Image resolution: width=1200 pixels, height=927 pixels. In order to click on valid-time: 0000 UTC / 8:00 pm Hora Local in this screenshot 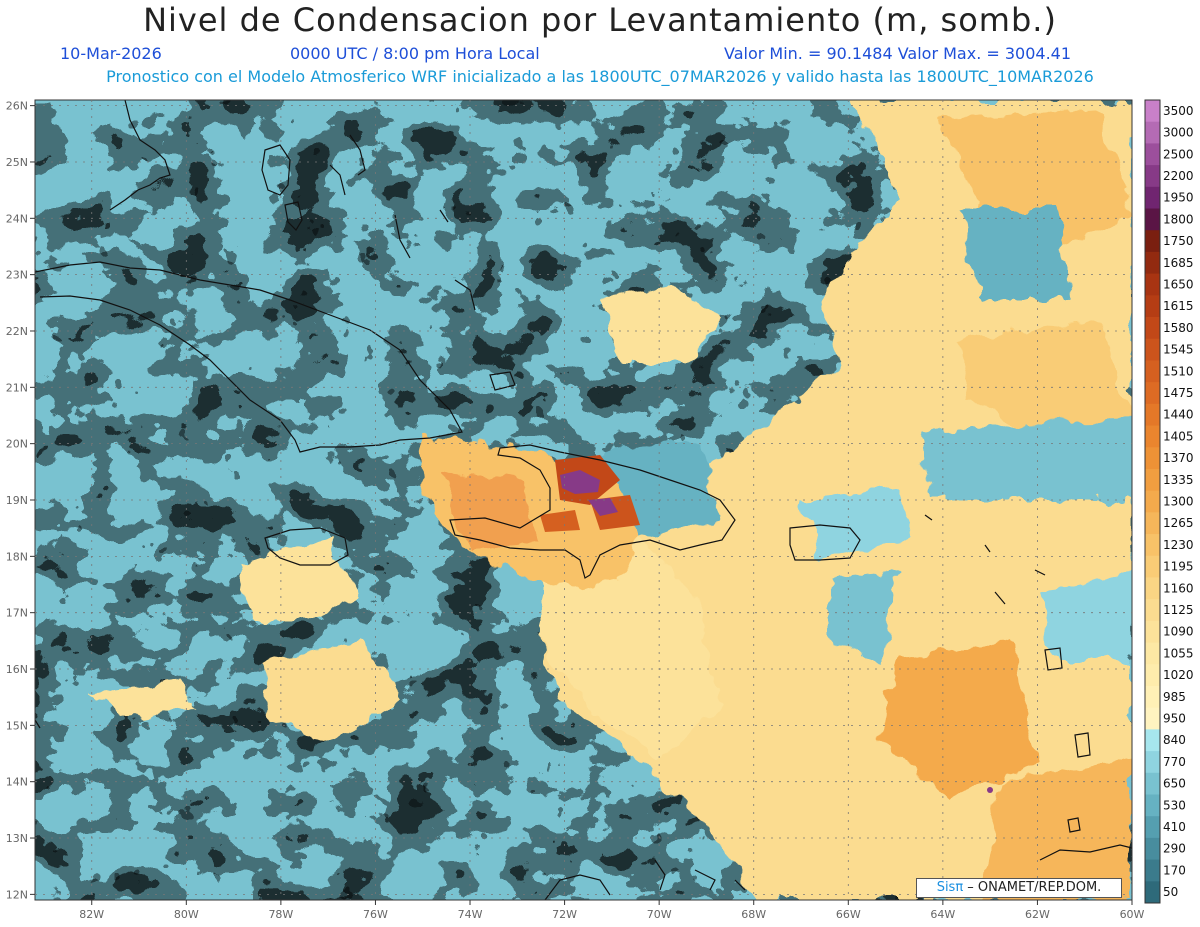, I will do `click(415, 53)`.